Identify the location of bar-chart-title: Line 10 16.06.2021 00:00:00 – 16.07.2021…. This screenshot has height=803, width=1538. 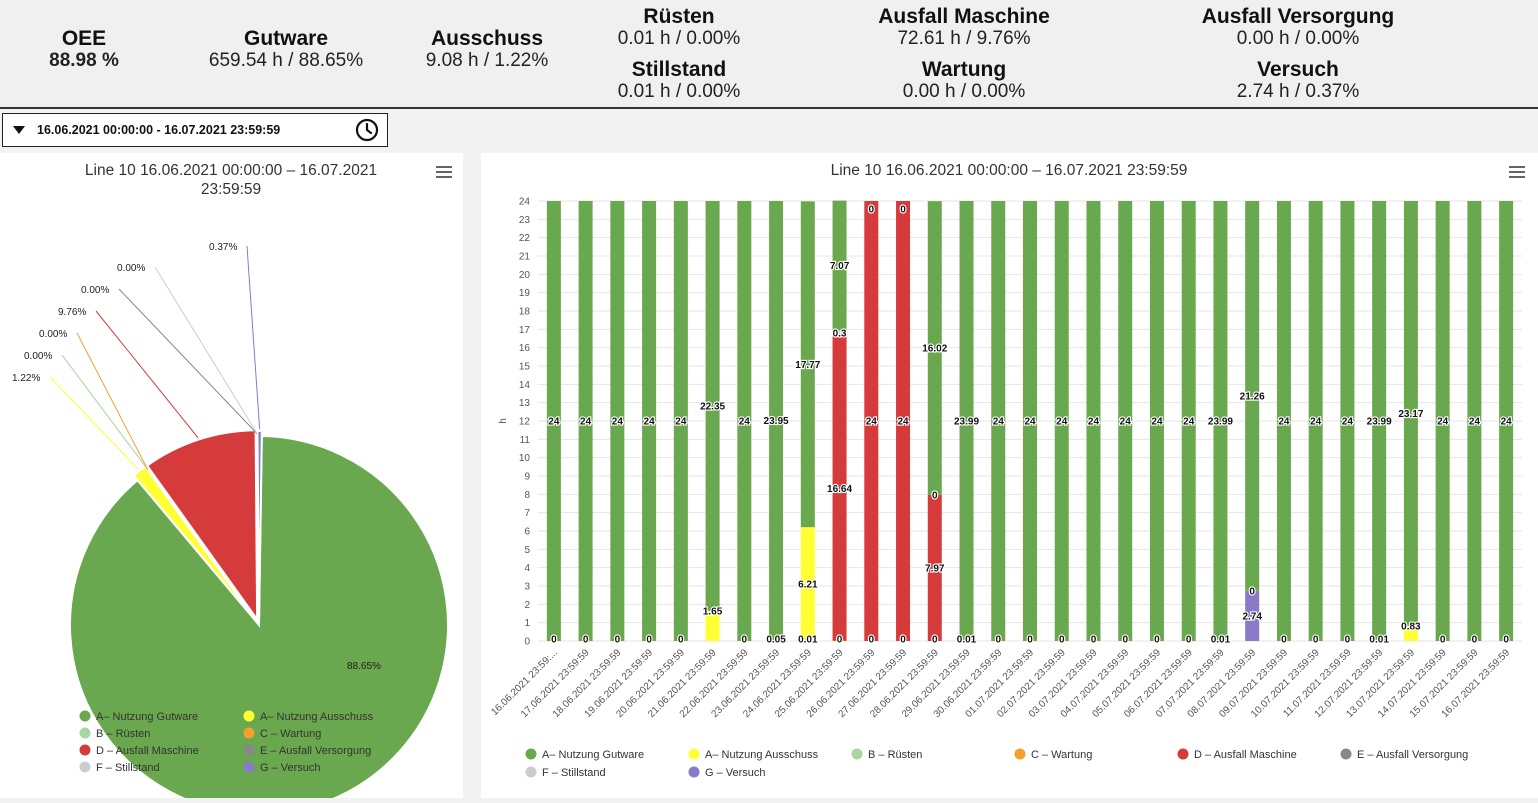
(1009, 170).